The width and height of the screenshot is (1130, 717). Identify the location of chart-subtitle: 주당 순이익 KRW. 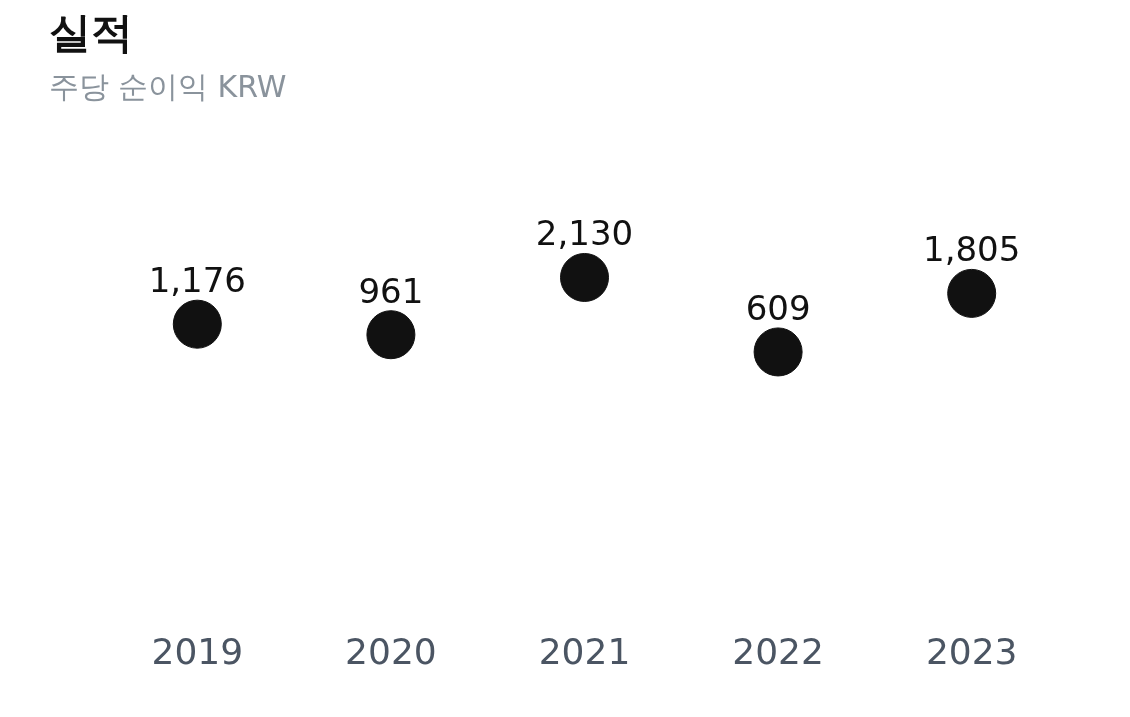
(167, 86).